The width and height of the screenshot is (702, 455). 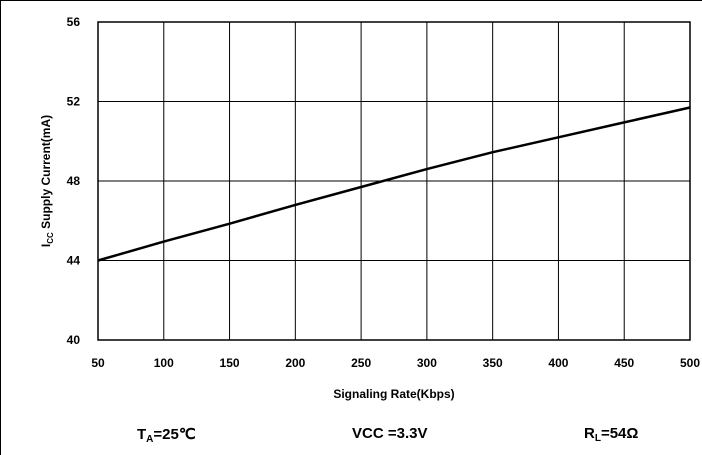 I want to click on x-tick-label: 150, so click(x=230, y=363).